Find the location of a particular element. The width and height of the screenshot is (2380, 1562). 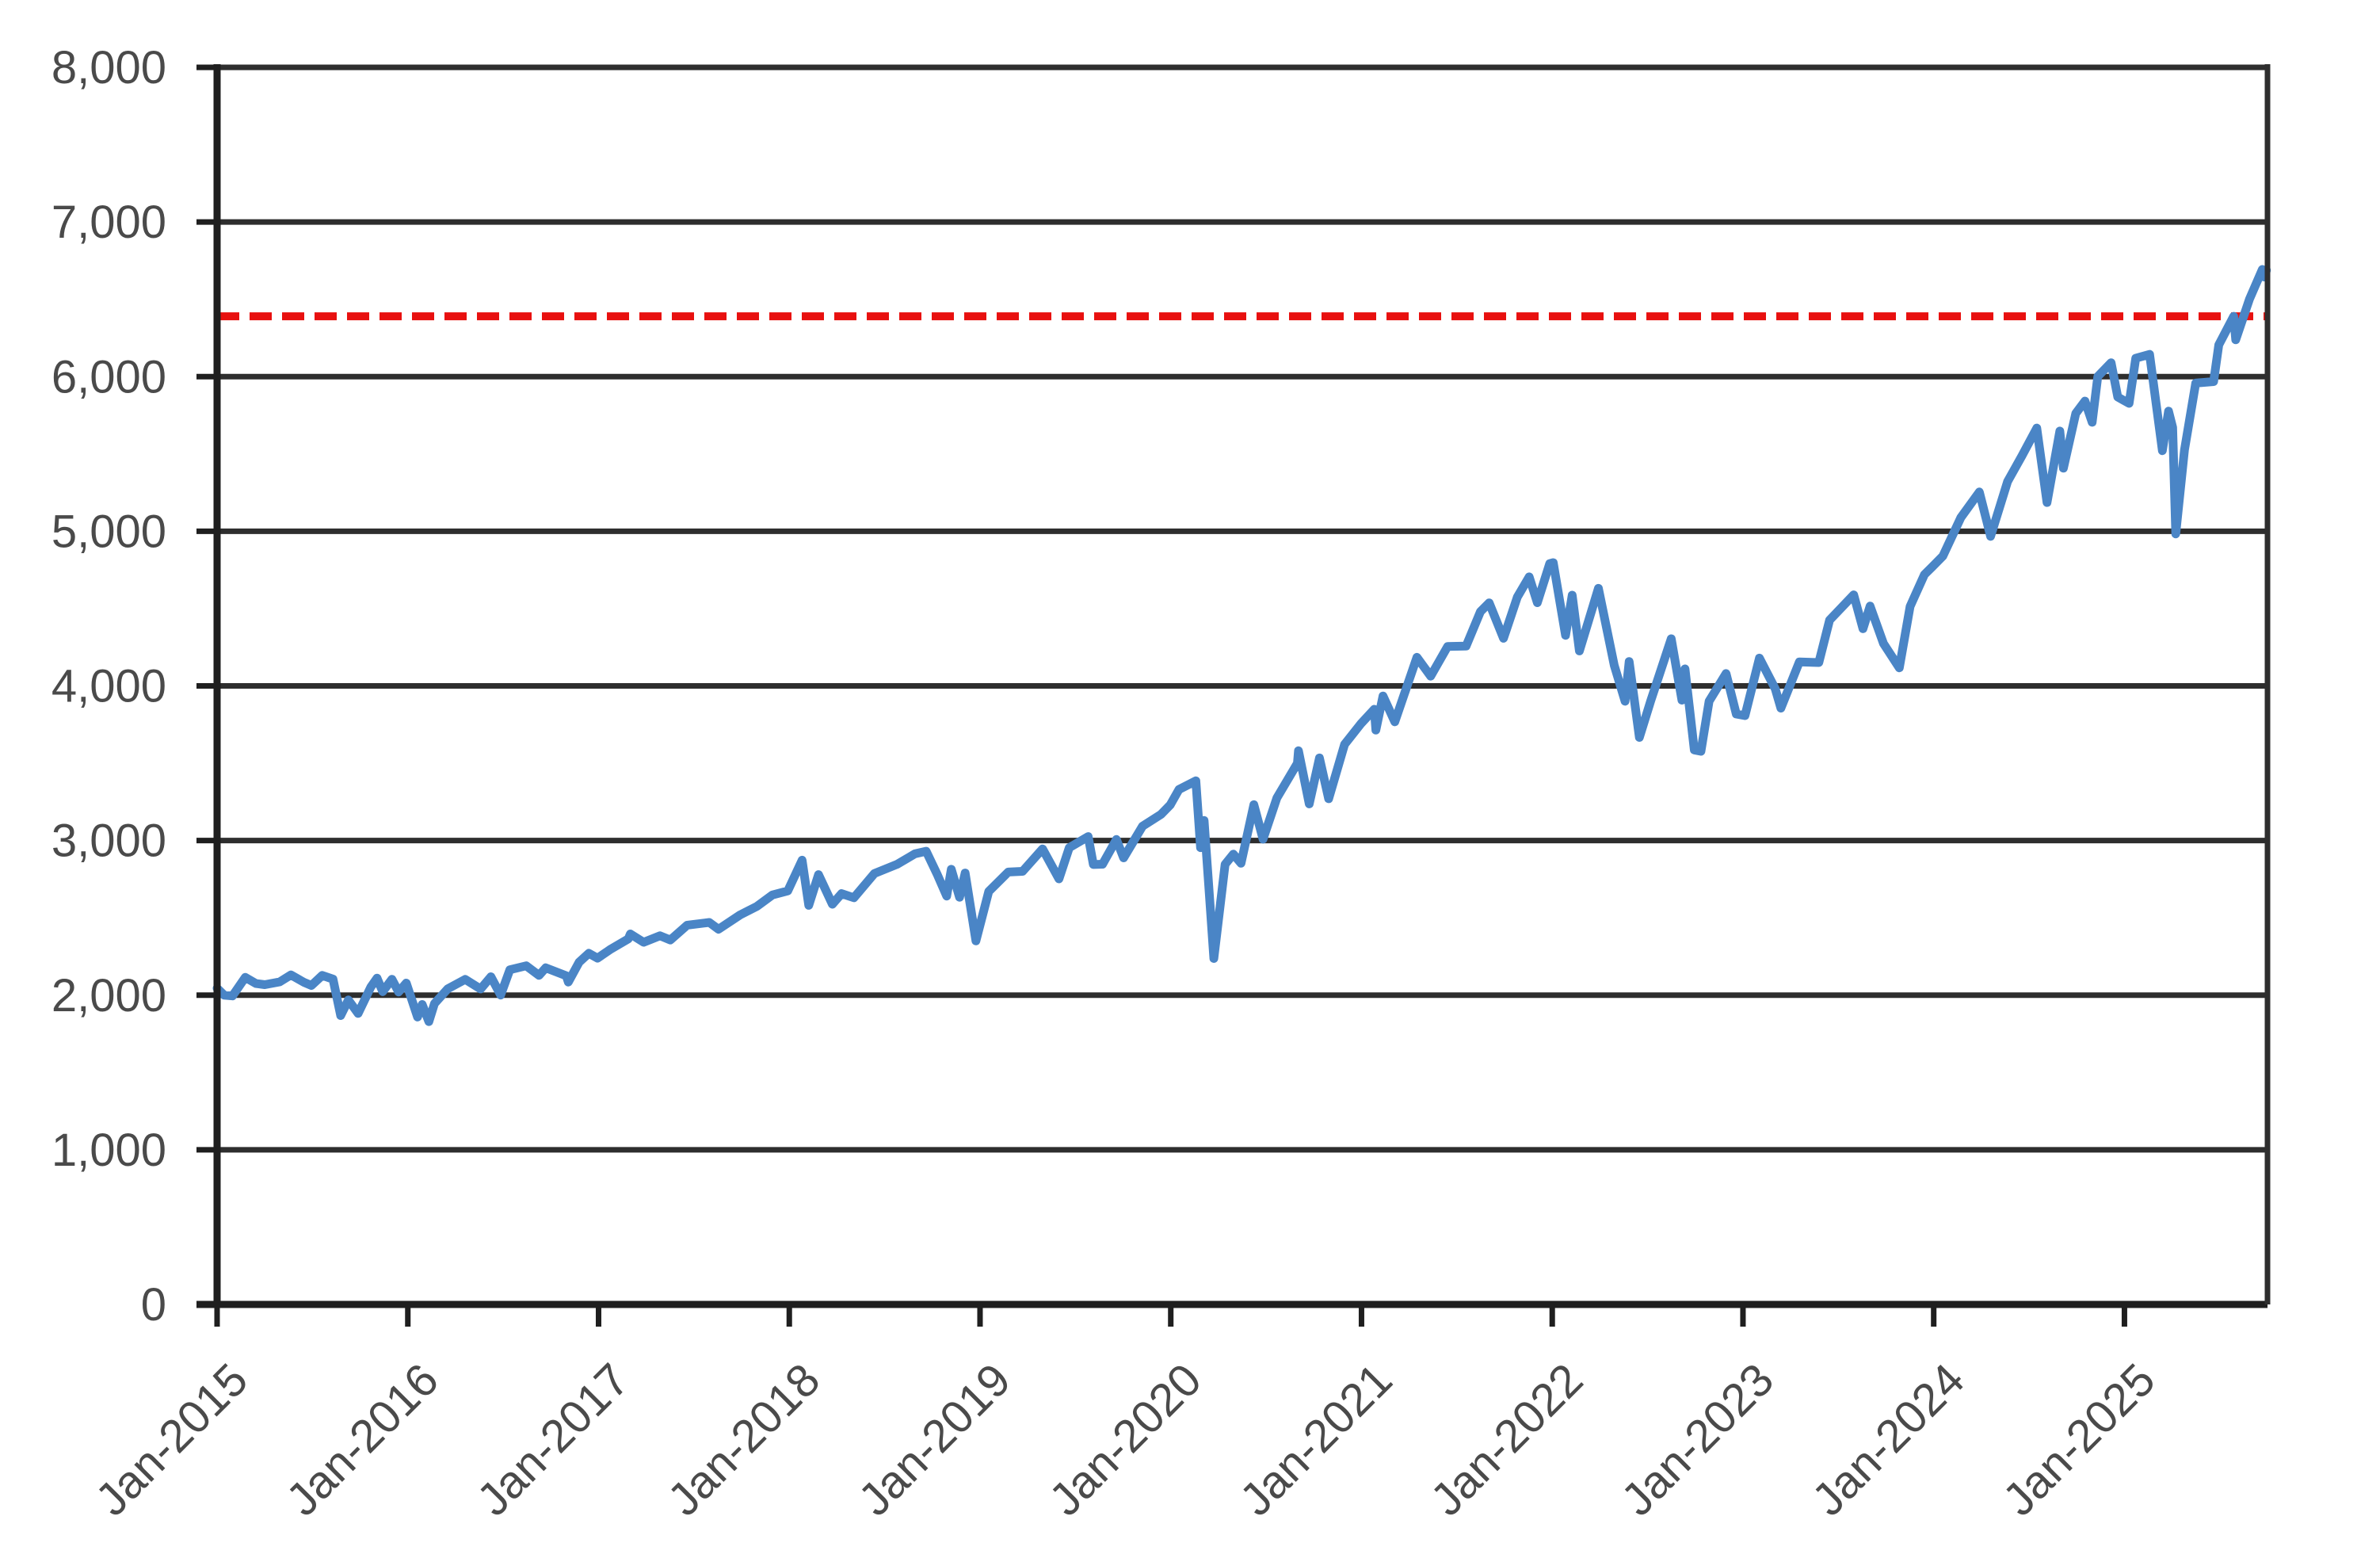

y-tick-label: 4,000 is located at coordinates (108, 686).